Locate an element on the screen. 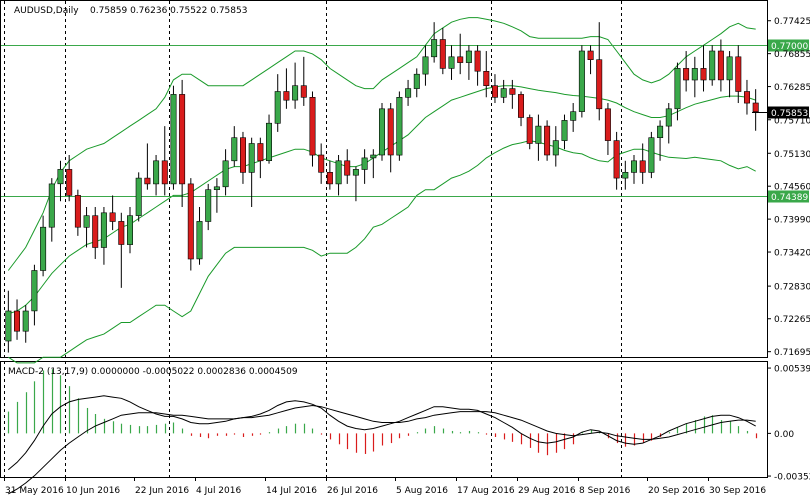 This screenshot has height=500, width=810. time-label-6: 5 Aug 2016 is located at coordinates (422, 491).